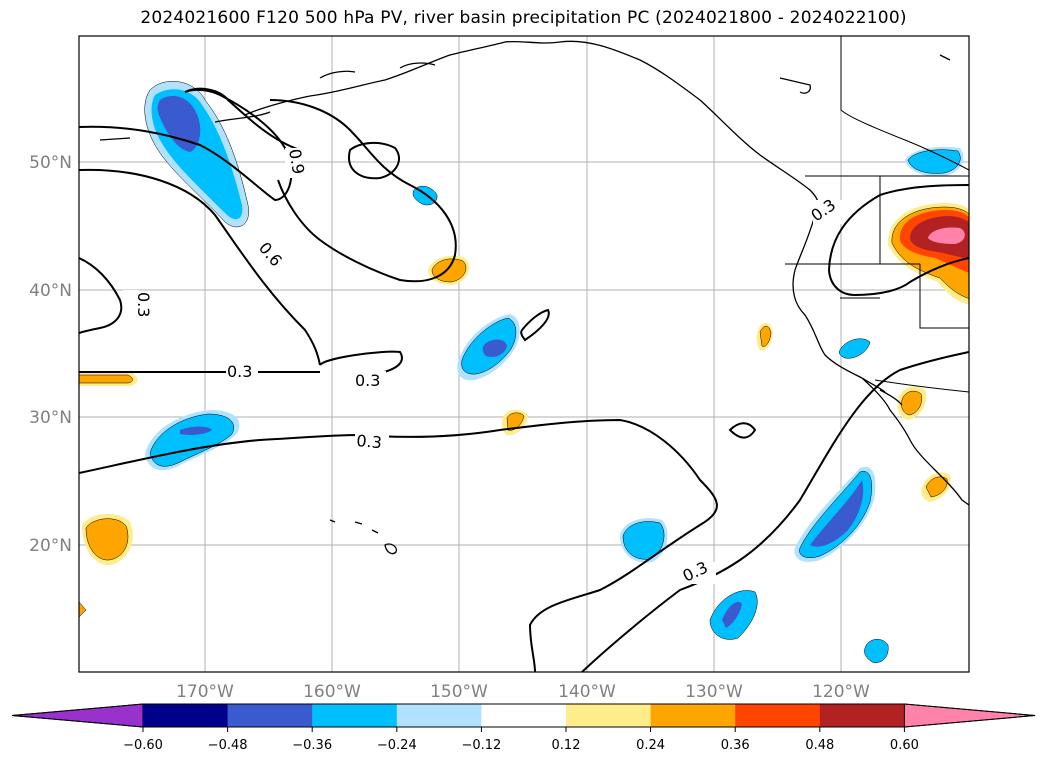  I want to click on colorbar-tick-label: 0.12, so click(566, 745).